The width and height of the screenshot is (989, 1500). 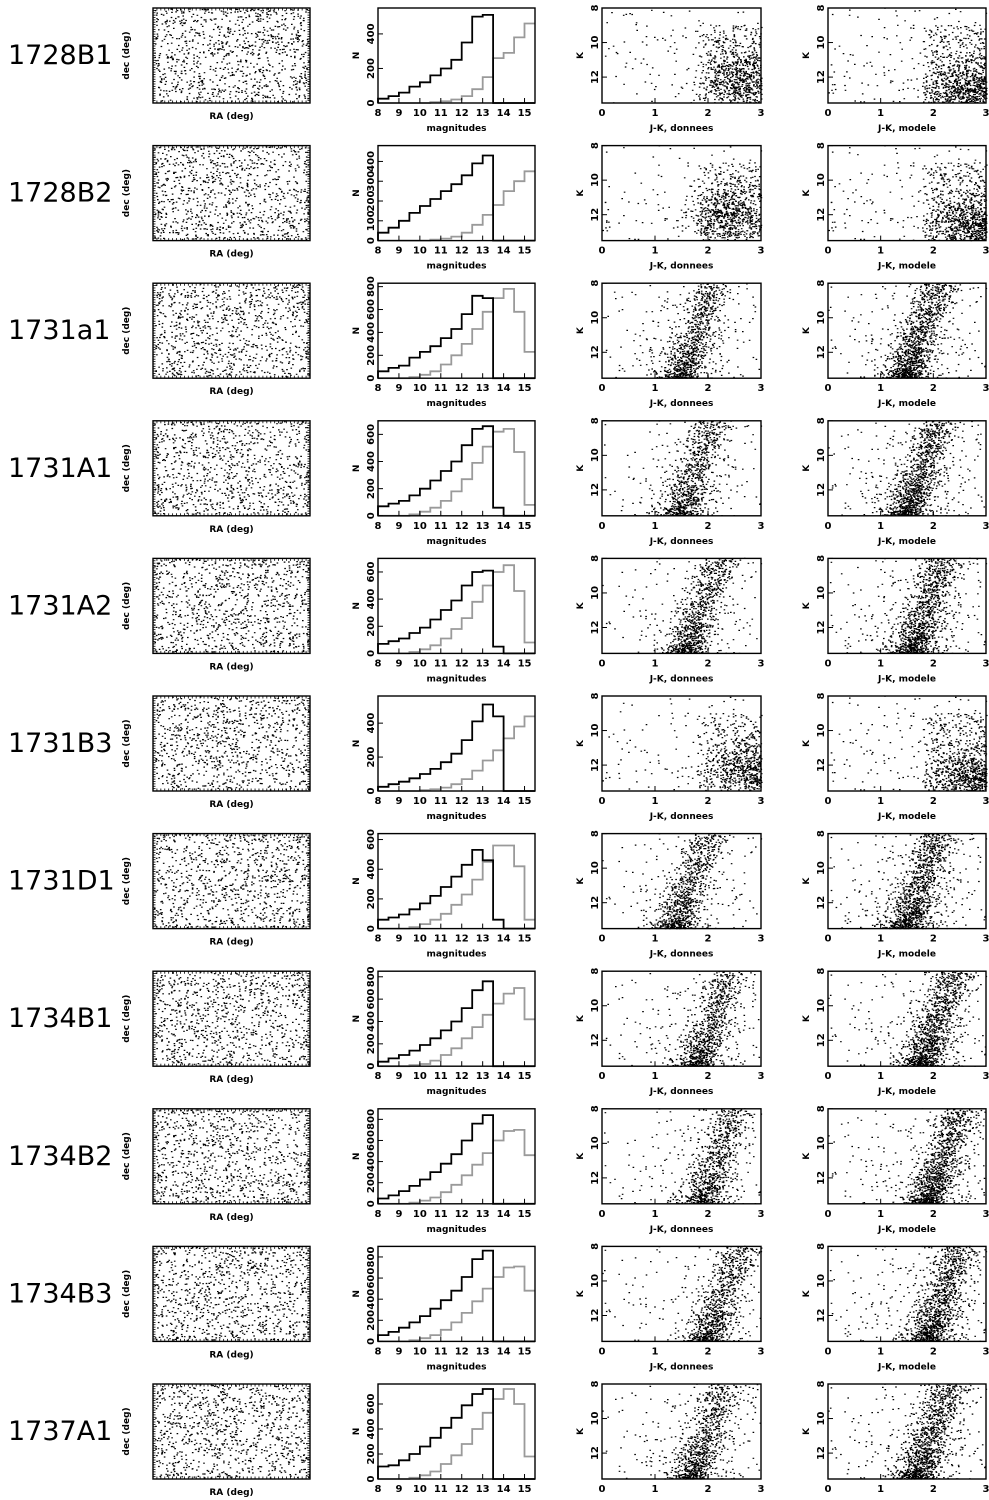 What do you see at coordinates (232, 55) in the screenshot?
I see `star-positions` at bounding box center [232, 55].